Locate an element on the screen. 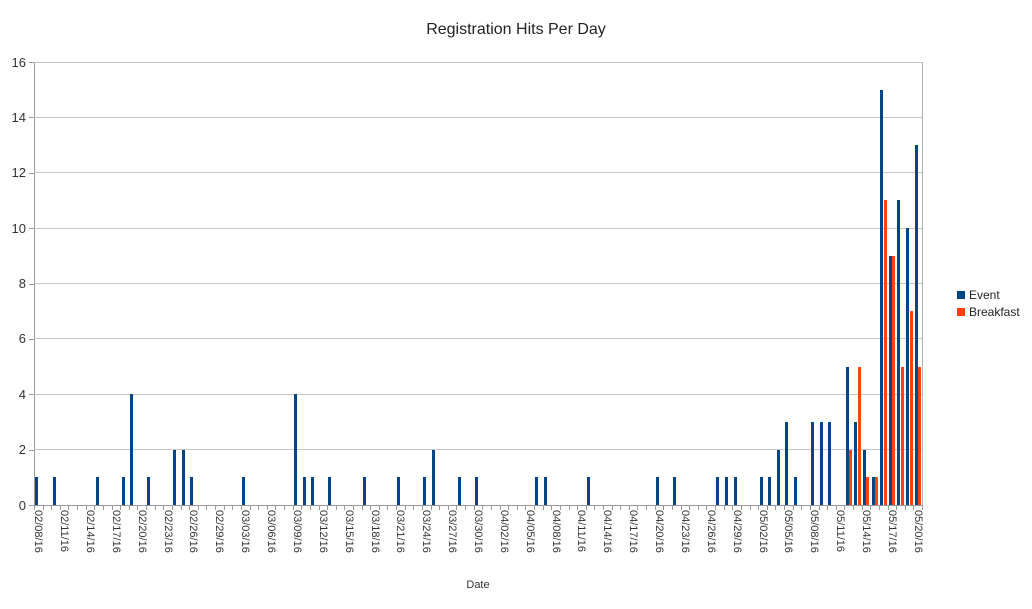 The width and height of the screenshot is (1032, 609). y-axis-label: 16 is located at coordinates (18, 62).